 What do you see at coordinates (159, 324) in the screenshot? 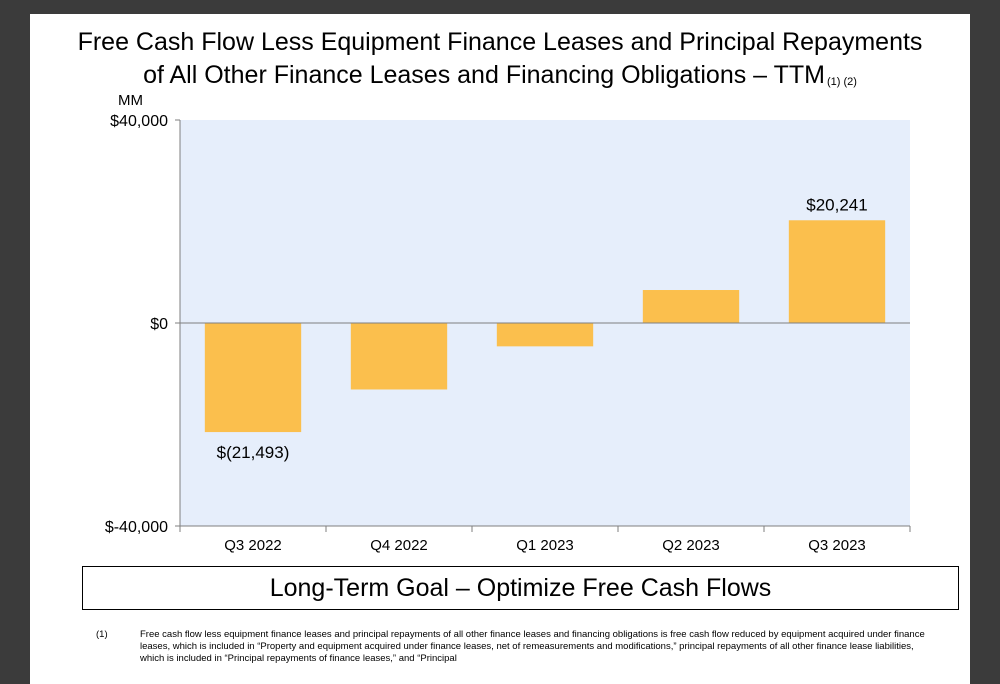
I see `y-tick-label: $0` at bounding box center [159, 324].